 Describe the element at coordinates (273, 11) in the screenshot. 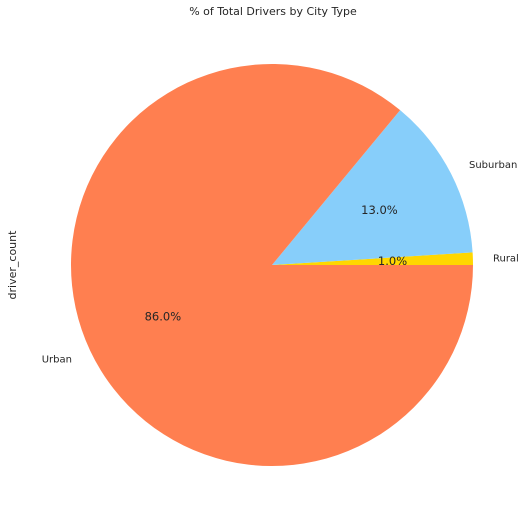

I see `chart-title: % of Total Drivers by City Type` at that location.